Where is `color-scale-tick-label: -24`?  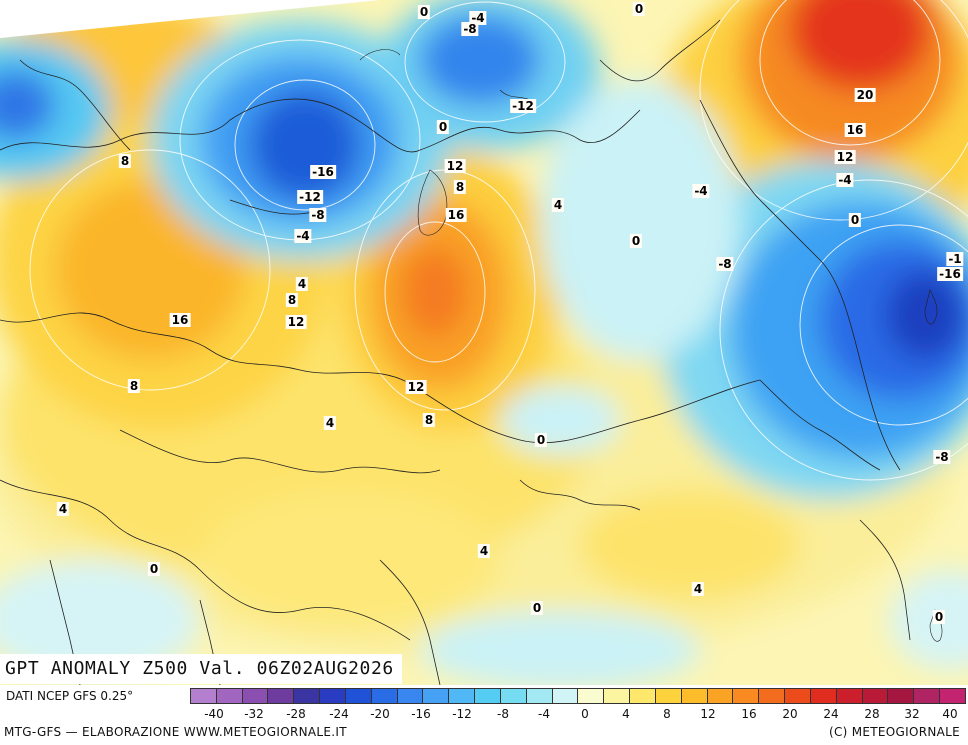
color-scale-tick-label: -24 is located at coordinates (339, 714).